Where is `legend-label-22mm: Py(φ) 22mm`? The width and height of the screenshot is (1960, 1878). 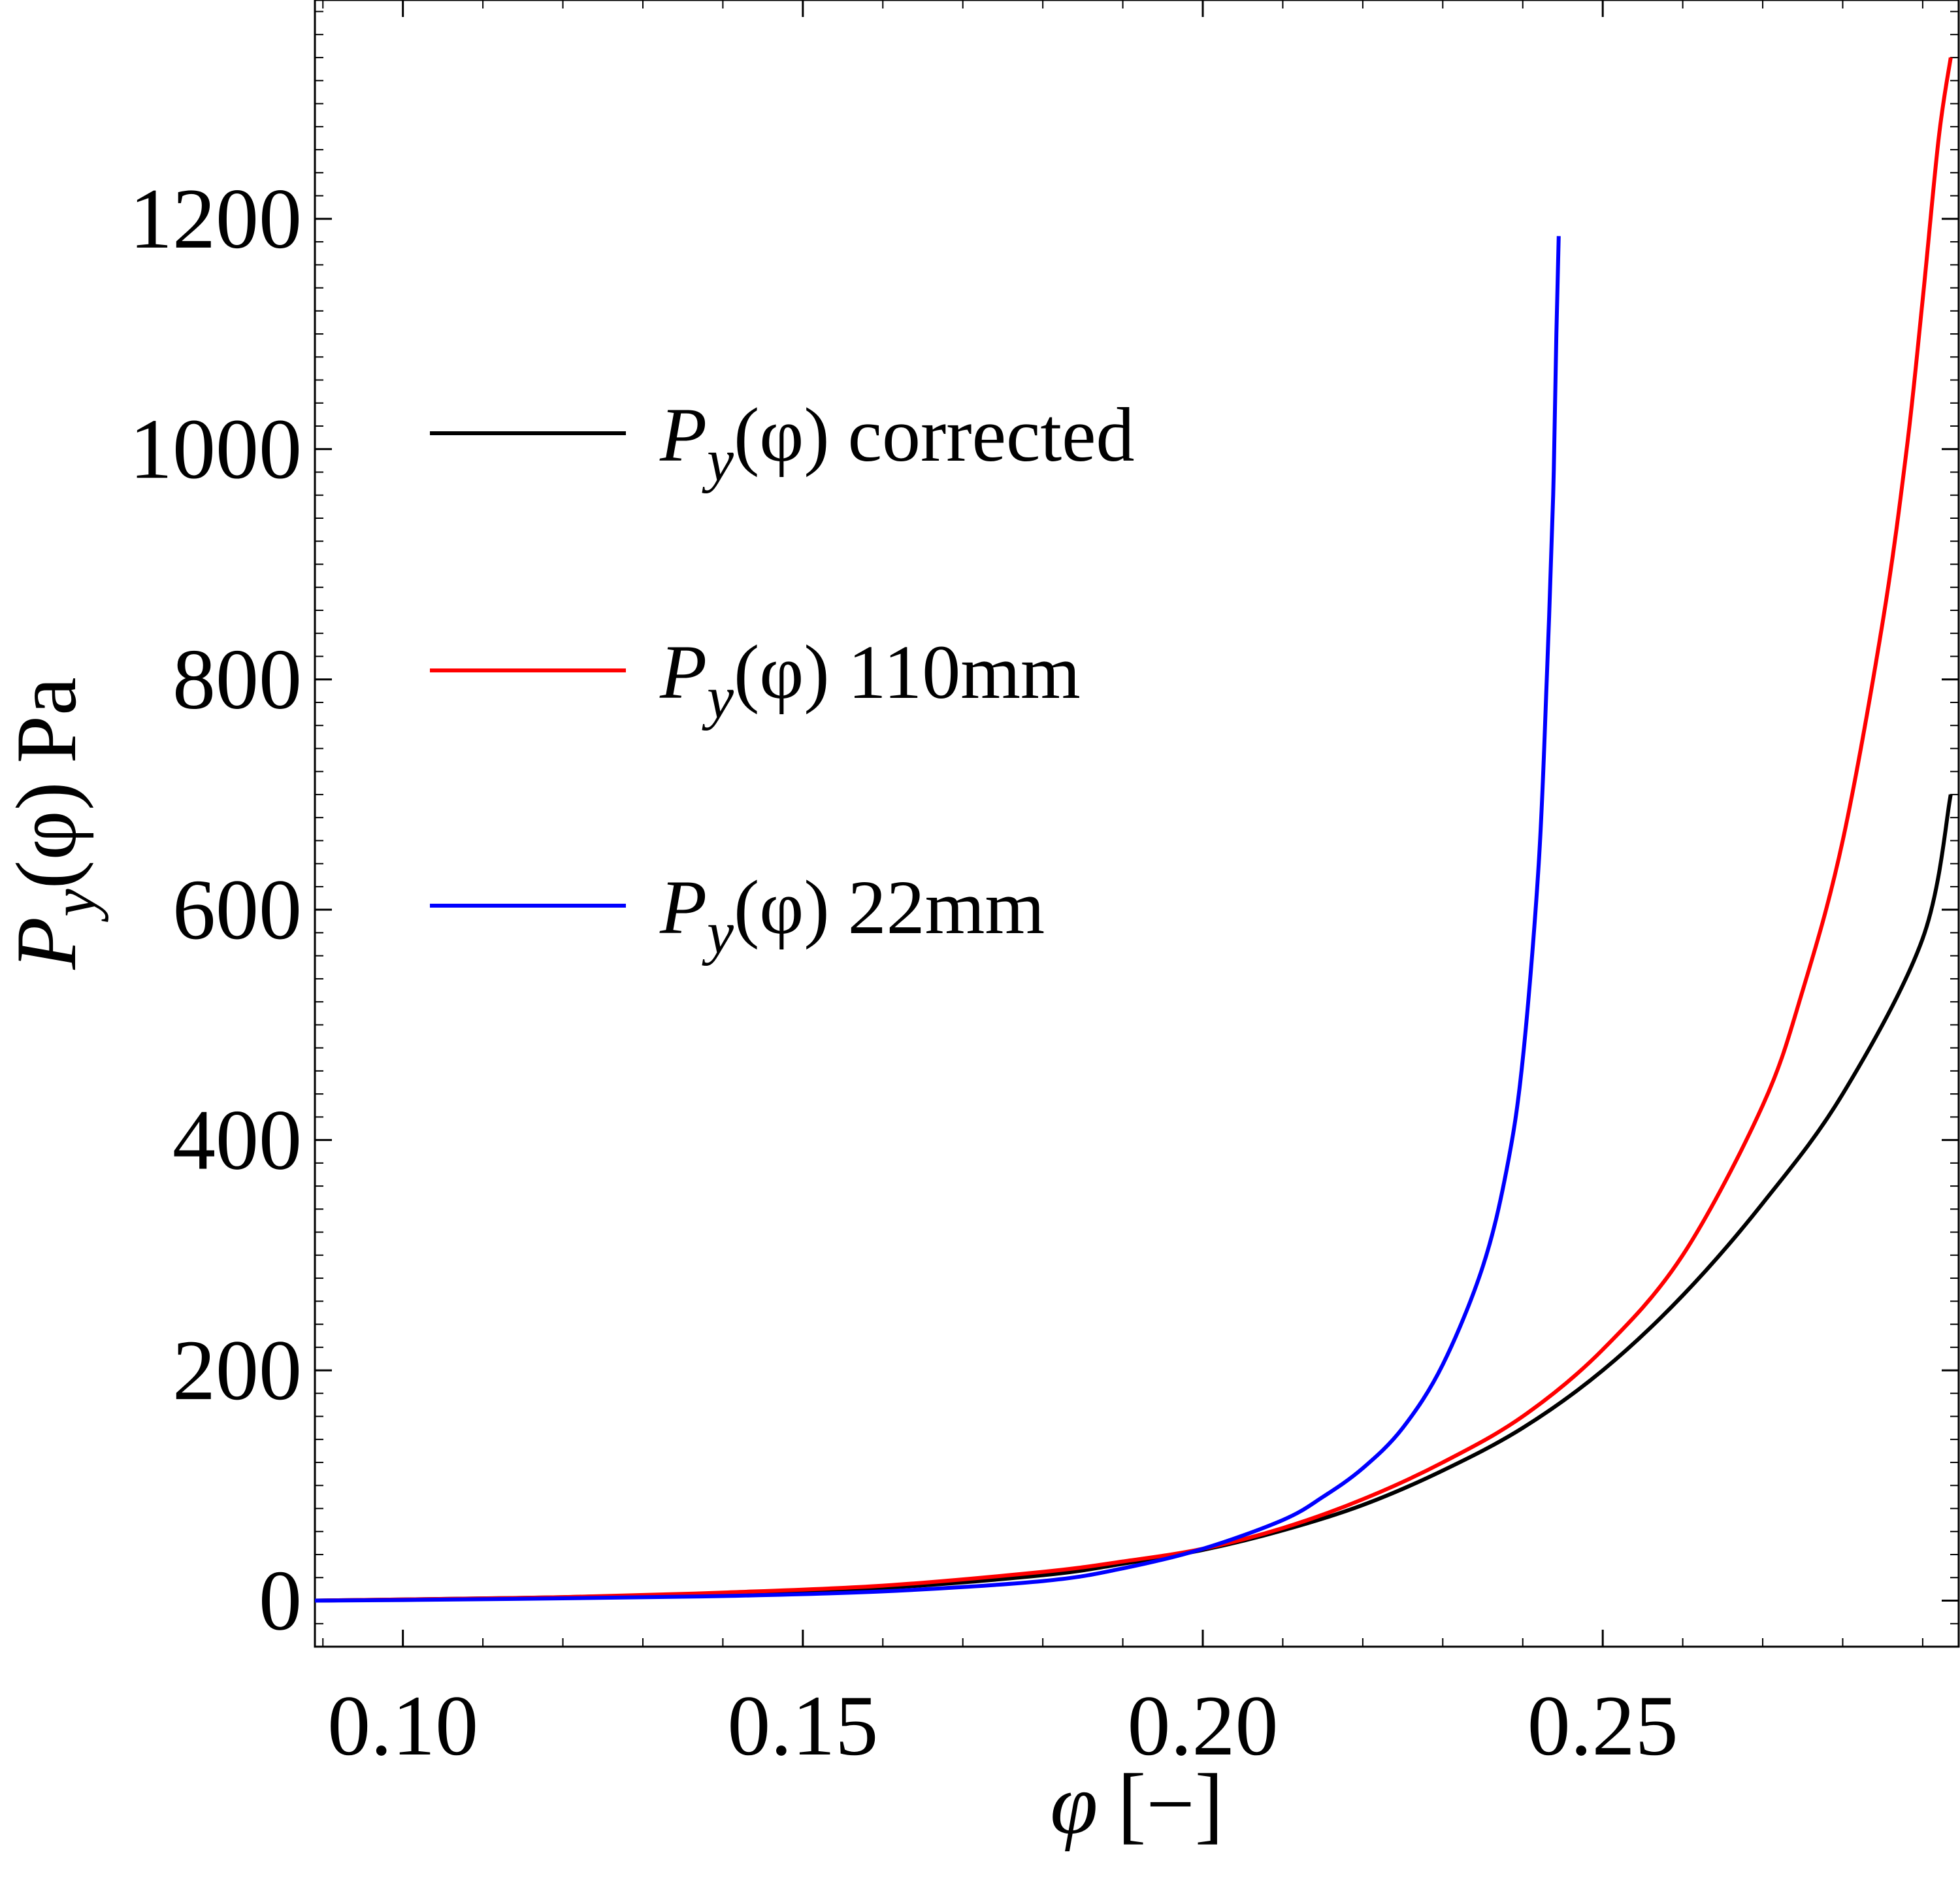 legend-label-22mm: Py(φ) 22mm is located at coordinates (852, 915).